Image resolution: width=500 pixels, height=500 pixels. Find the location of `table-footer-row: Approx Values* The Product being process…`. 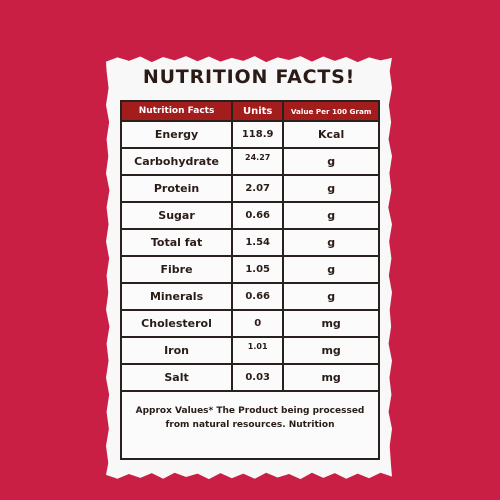

table-footer-row: Approx Values* The Product being process… is located at coordinates (250, 418).